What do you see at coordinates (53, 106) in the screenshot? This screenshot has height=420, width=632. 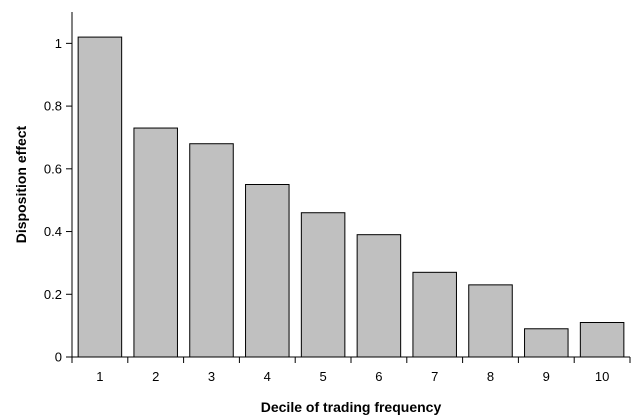 I see `y-tick-label: 0.8` at bounding box center [53, 106].